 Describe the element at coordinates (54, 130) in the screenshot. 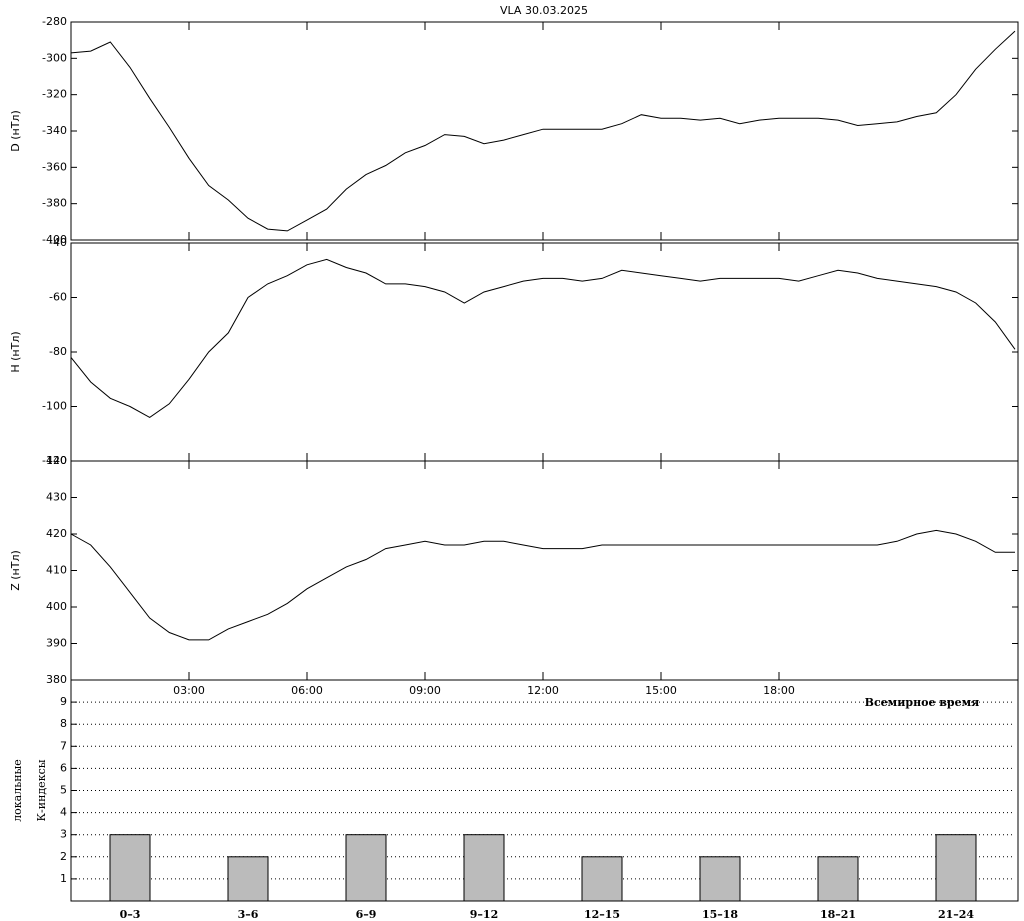

I see `y-tick-label: -340` at that location.